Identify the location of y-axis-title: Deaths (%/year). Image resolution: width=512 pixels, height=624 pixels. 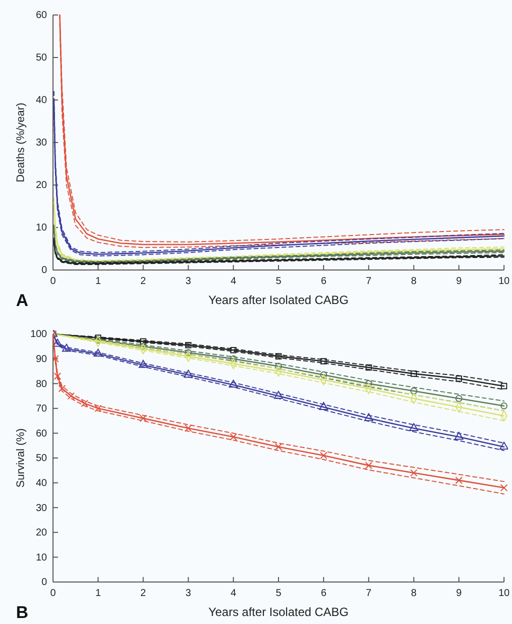
(21, 142).